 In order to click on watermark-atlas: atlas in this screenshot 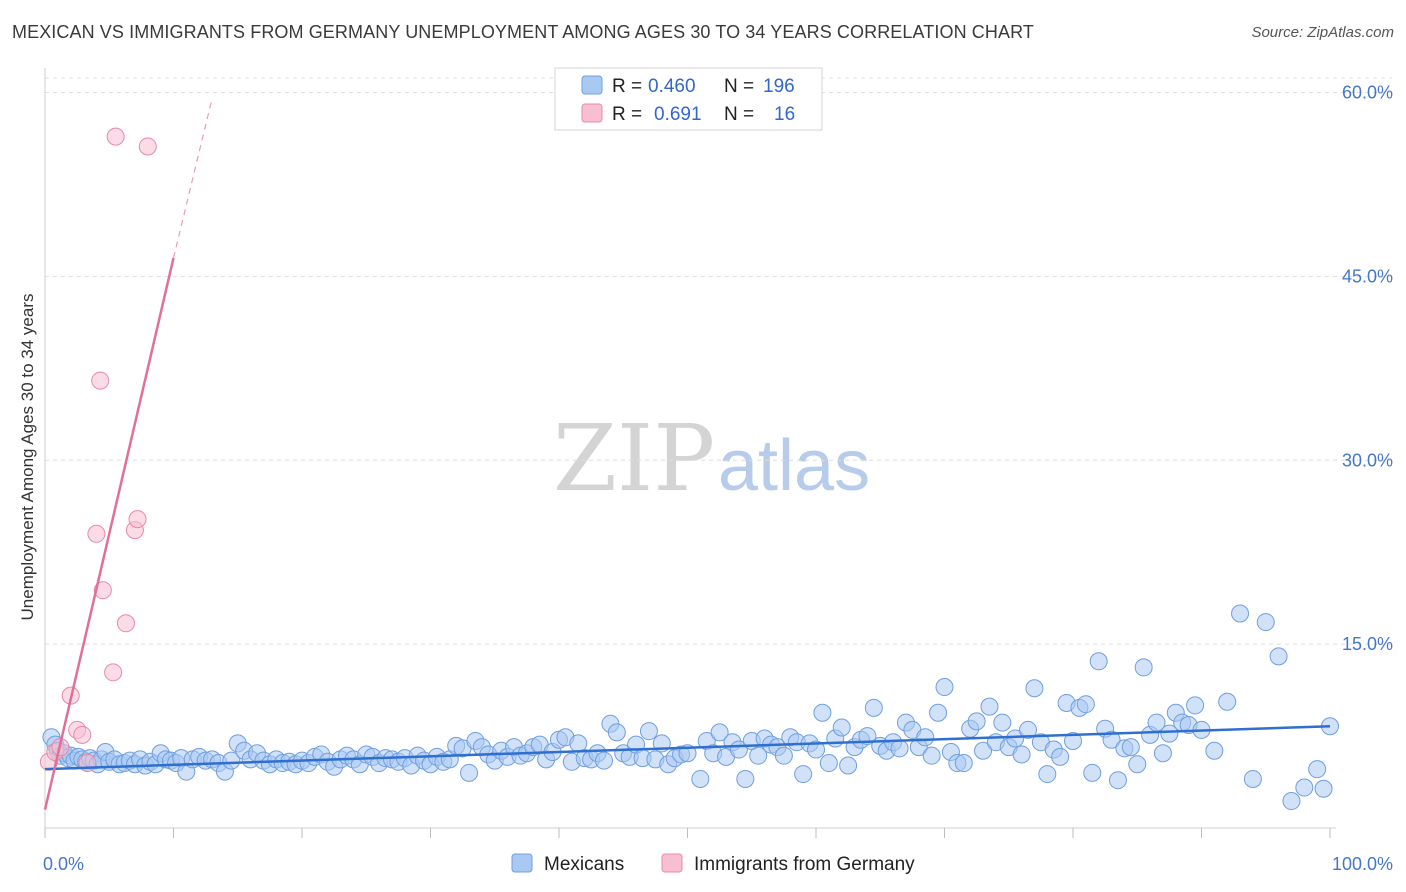, I will do `click(794, 466)`.